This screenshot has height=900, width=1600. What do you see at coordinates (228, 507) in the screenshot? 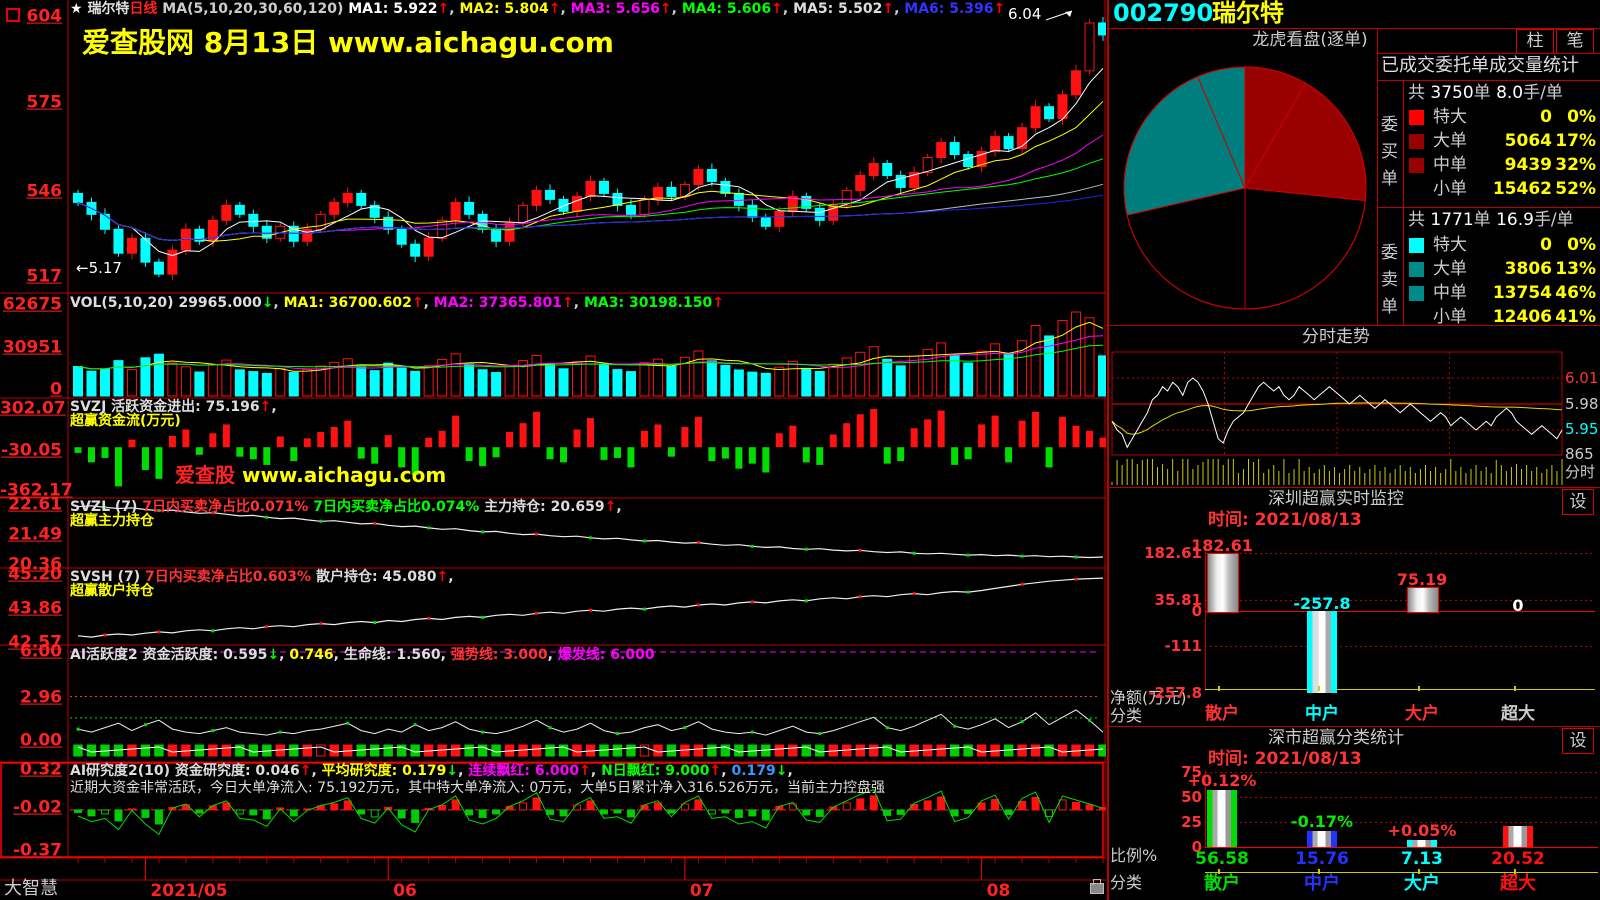
I see `text-part: 7日内买卖净占比0.071%` at bounding box center [228, 507].